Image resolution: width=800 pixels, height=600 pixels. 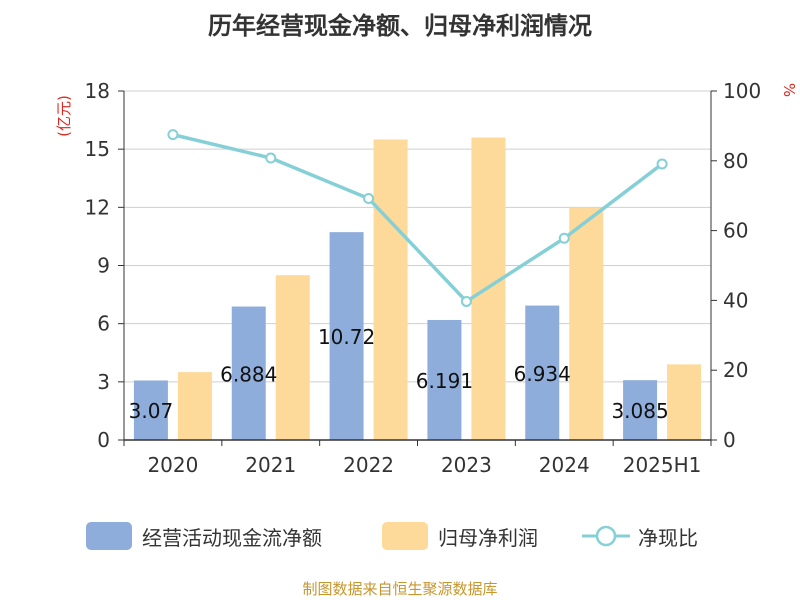 I want to click on legend-label-profit: 归母净利润, so click(x=488, y=537).